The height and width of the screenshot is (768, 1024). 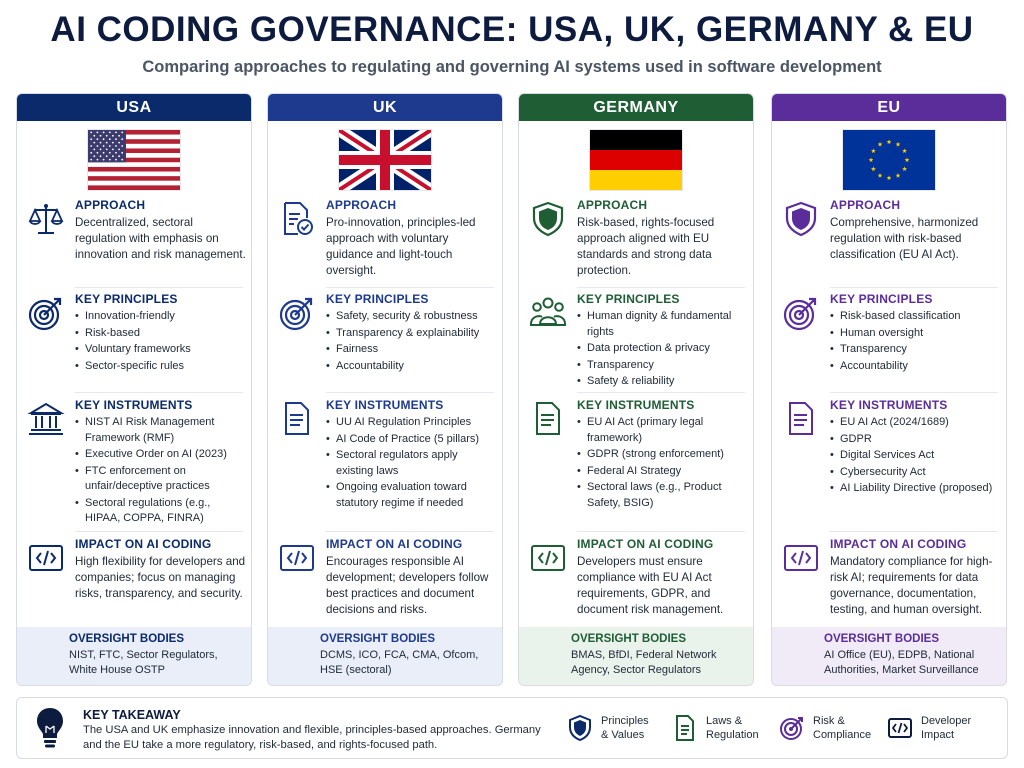 I want to click on column-header: EU, so click(x=889, y=107).